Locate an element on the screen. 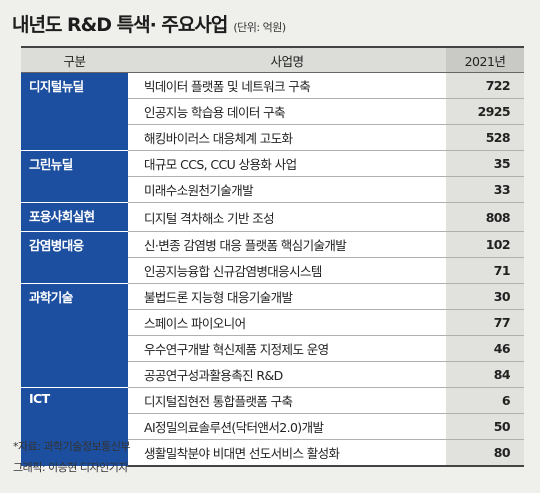 This screenshot has height=493, width=540. table-row: 공공연구성과활용촉진 R&D 84 is located at coordinates (272, 374).